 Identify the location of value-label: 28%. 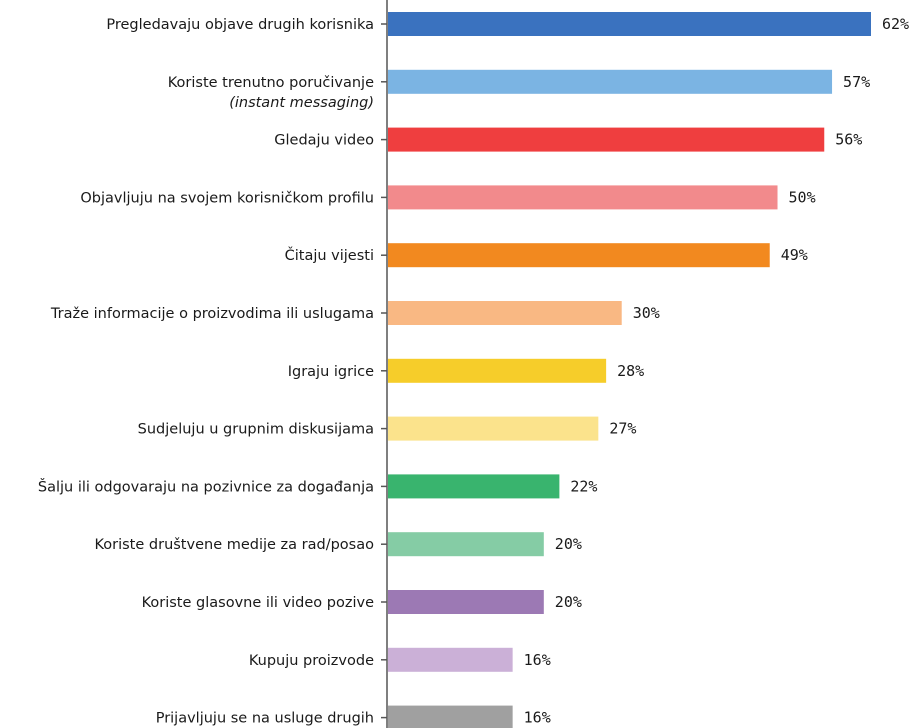
(630, 371).